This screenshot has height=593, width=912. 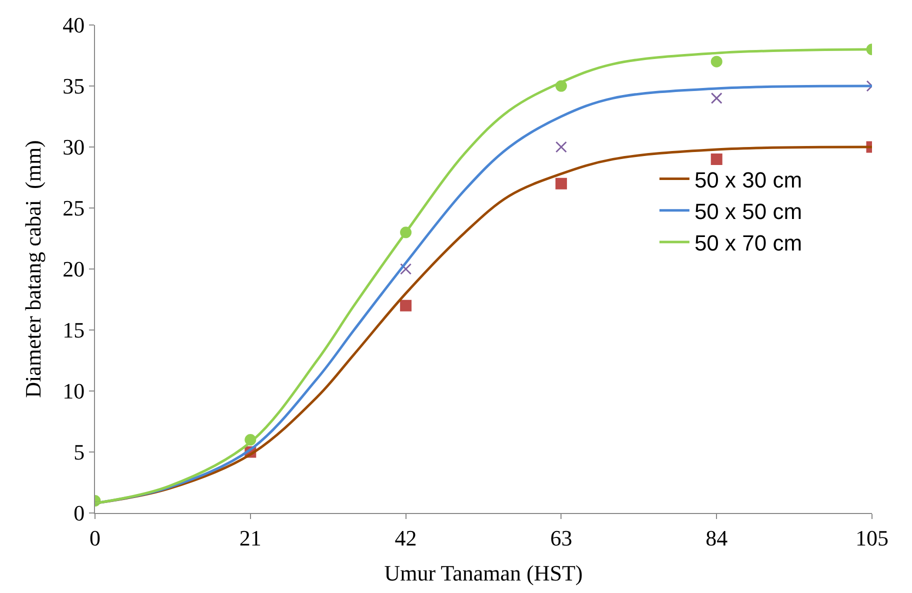 I want to click on x-tick-label: 0, so click(x=95, y=537).